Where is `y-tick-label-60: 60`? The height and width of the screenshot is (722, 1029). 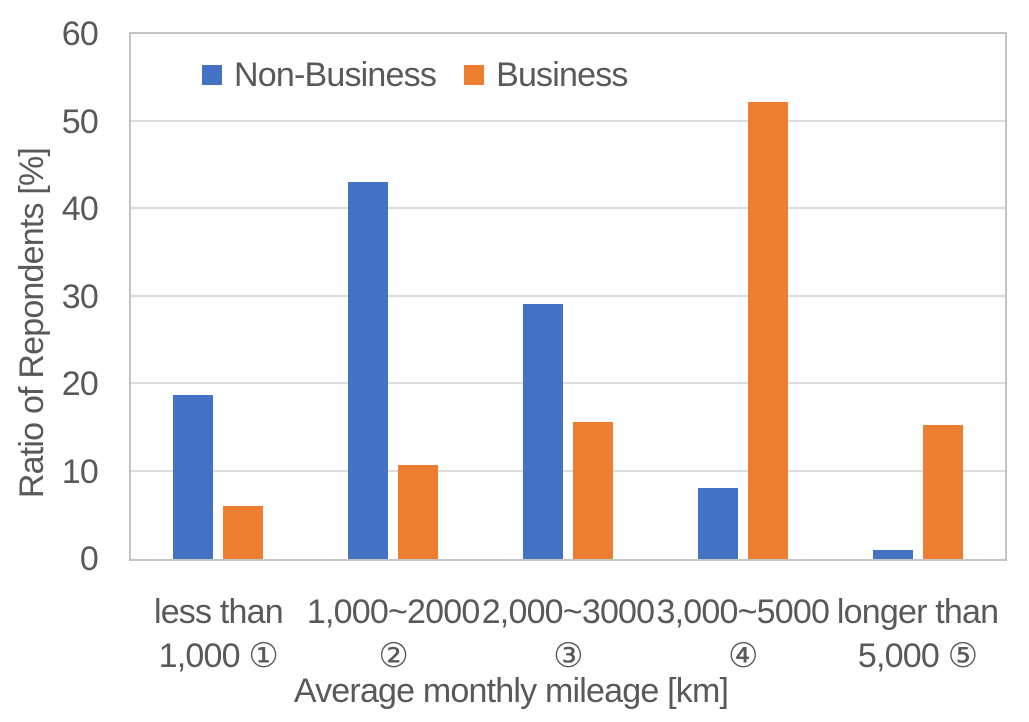 y-tick-label-60: 60 is located at coordinates (80, 34).